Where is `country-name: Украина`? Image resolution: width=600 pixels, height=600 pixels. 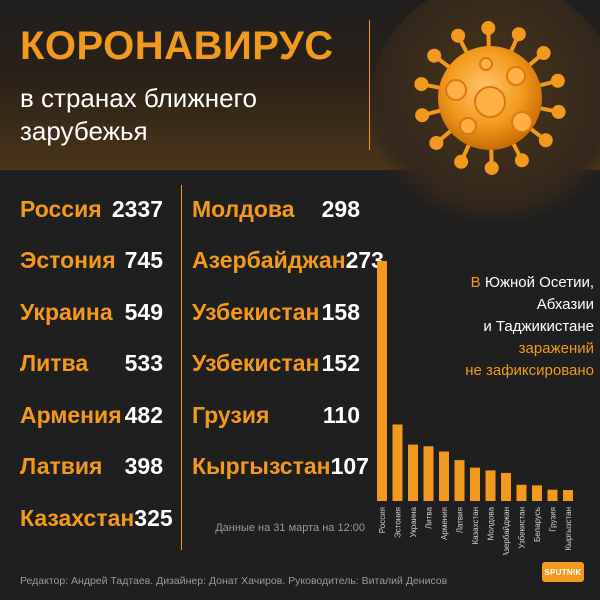
country-name: Украина is located at coordinates (66, 311).